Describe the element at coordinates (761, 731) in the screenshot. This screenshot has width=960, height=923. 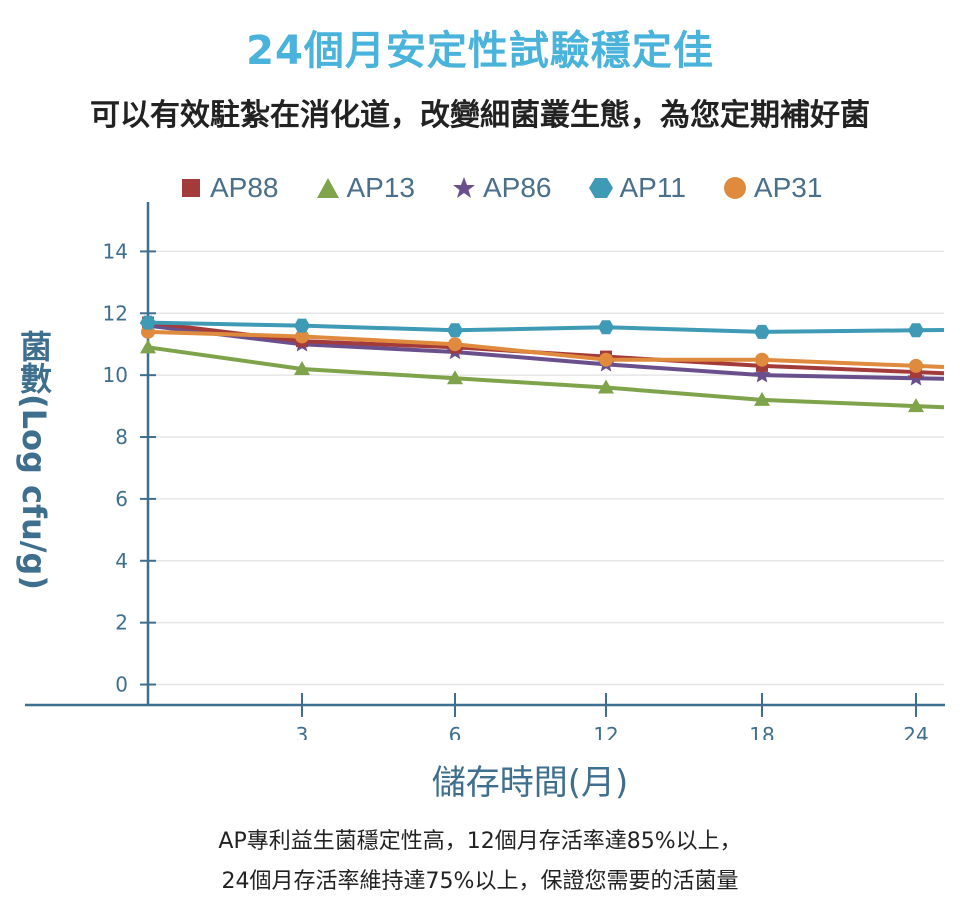
I see `x-tick-label: 18` at that location.